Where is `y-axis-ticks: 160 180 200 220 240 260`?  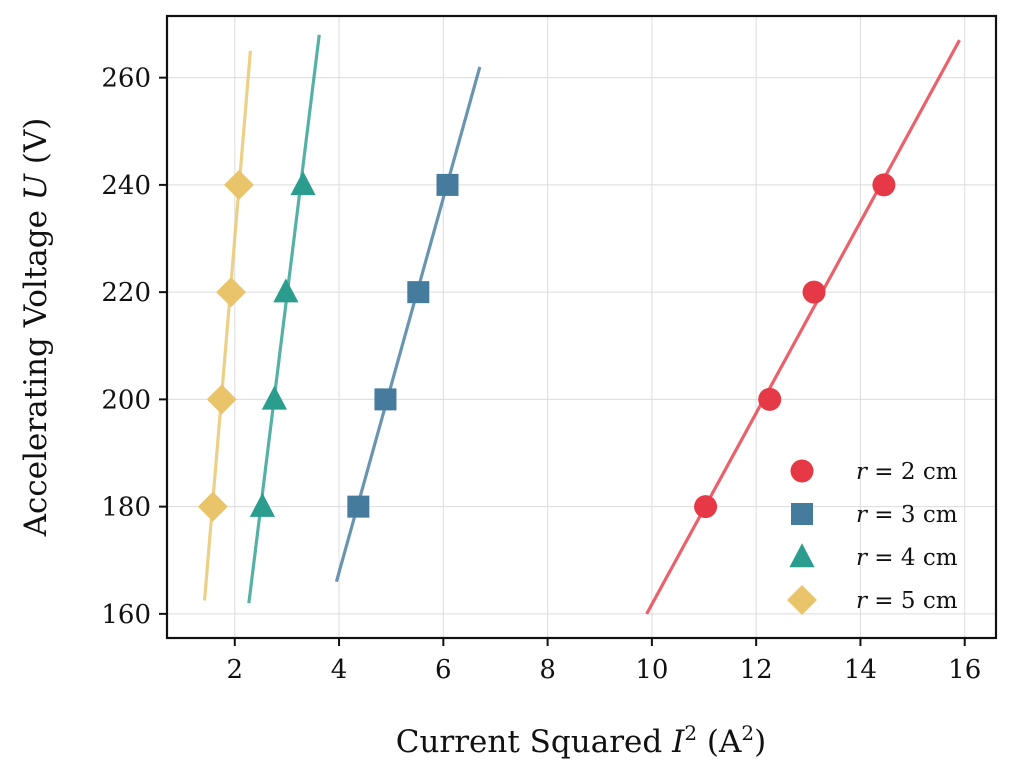
y-axis-ticks: 160 180 200 220 240 260 is located at coordinates (134, 347).